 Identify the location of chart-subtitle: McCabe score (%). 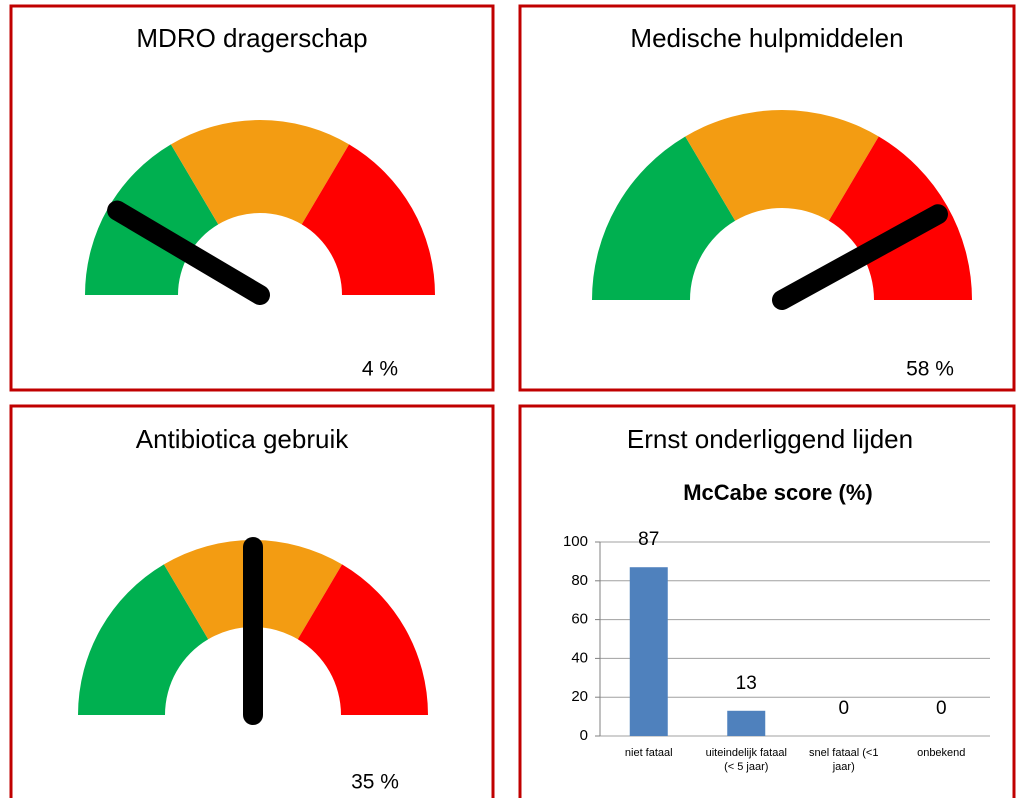
(778, 492).